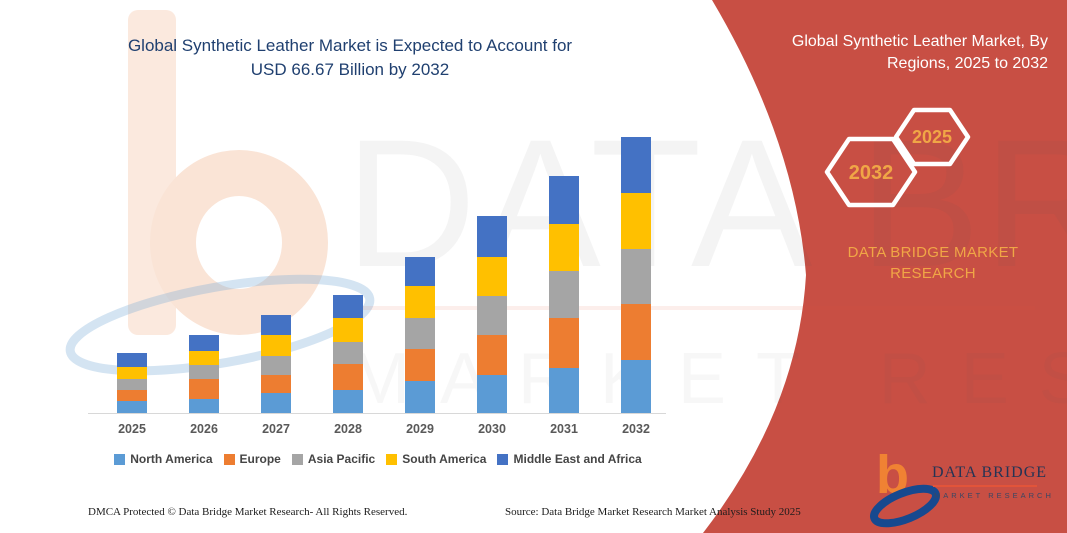 This screenshot has width=1067, height=533. I want to click on logo-underline, so click(985, 486).